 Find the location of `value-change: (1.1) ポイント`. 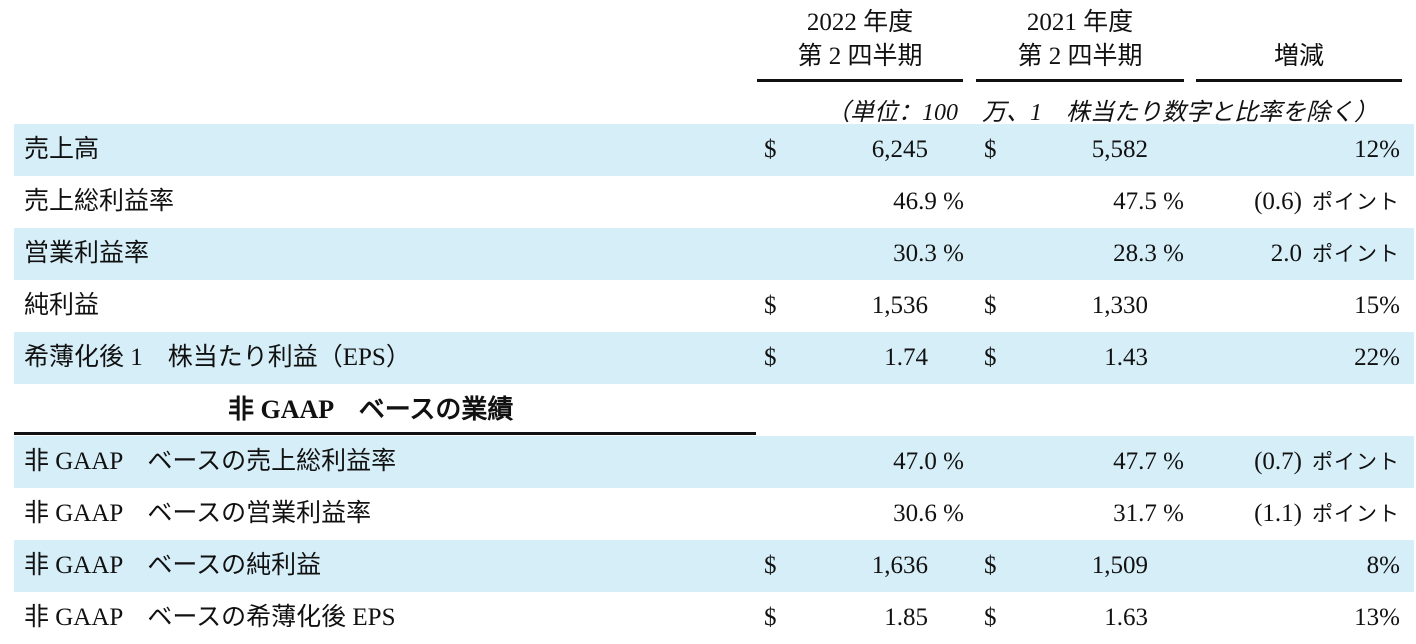

value-change: (1.1) ポイント is located at coordinates (1327, 514).